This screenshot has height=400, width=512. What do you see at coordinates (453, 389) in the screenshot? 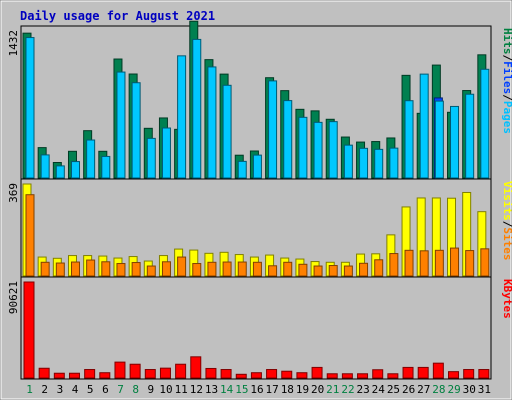
I see `x-tick-label: 29` at bounding box center [453, 389].